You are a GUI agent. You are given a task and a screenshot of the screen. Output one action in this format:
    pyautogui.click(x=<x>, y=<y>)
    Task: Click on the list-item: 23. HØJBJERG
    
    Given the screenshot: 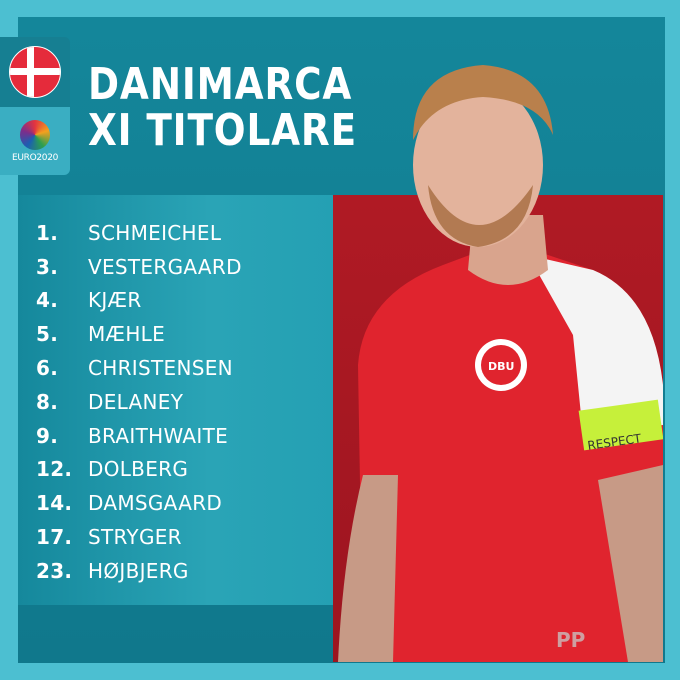 What is the action you would take?
    pyautogui.click(x=112, y=570)
    